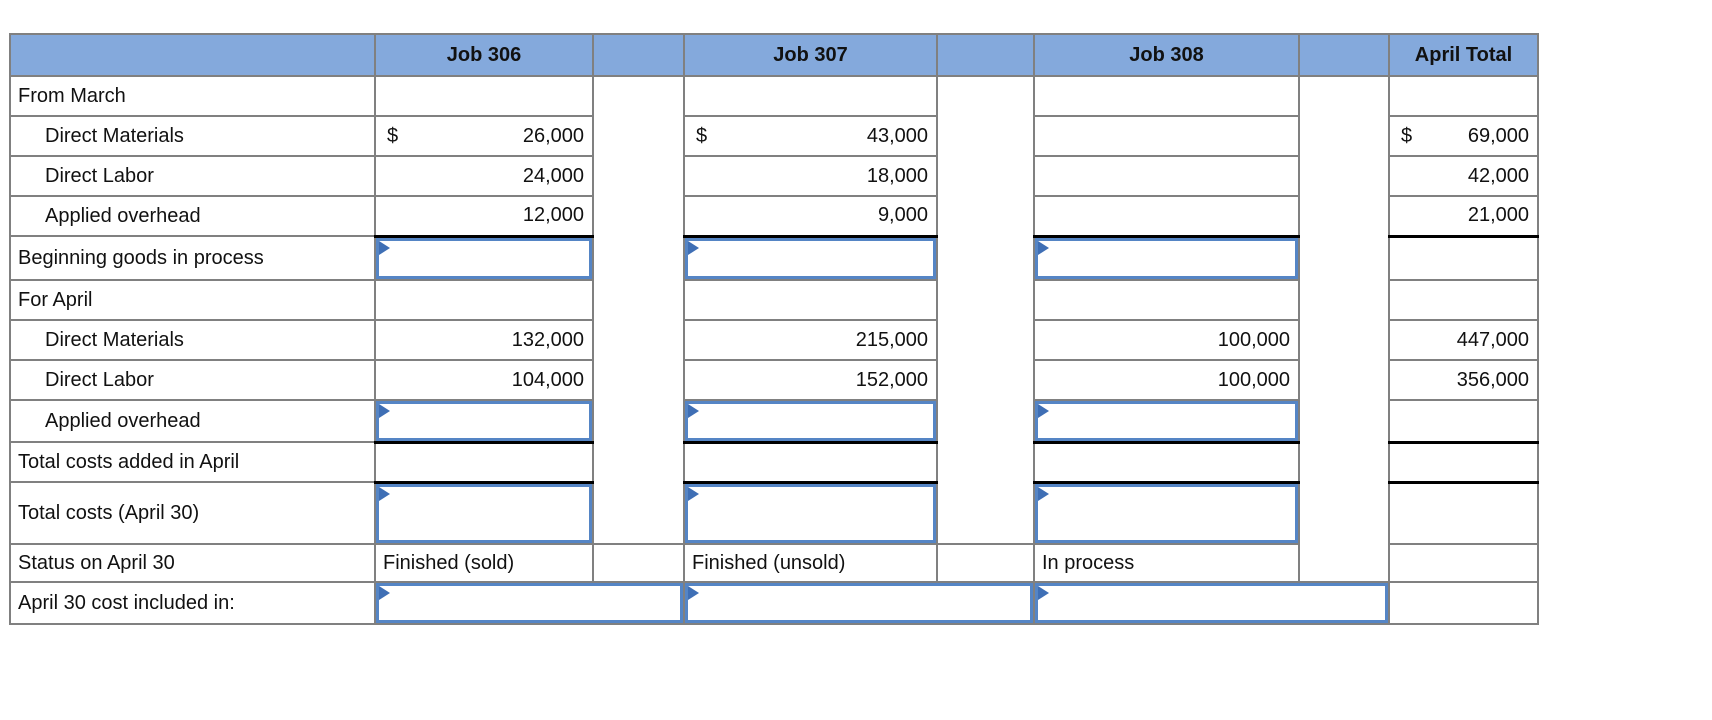 Image resolution: width=1712 pixels, height=720 pixels. I want to click on cell-total-bgip, so click(1463, 258).